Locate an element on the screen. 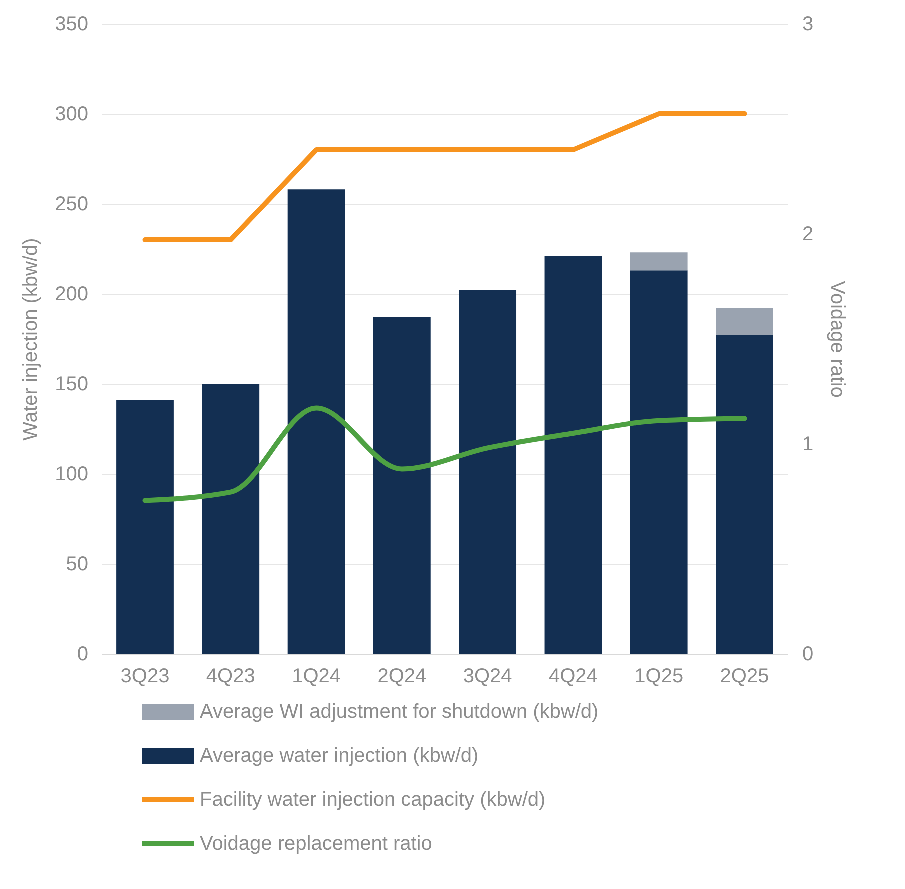  y-tick-label: 350 is located at coordinates (71, 25).